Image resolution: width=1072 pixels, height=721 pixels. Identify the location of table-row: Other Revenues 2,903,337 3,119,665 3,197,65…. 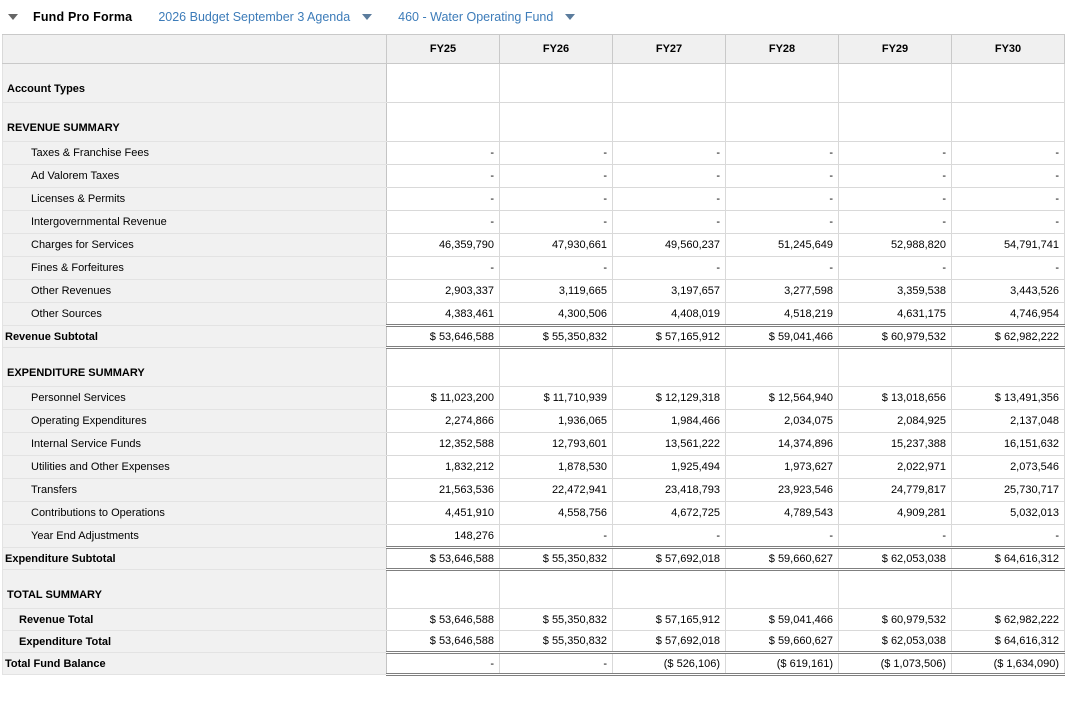
(533, 291).